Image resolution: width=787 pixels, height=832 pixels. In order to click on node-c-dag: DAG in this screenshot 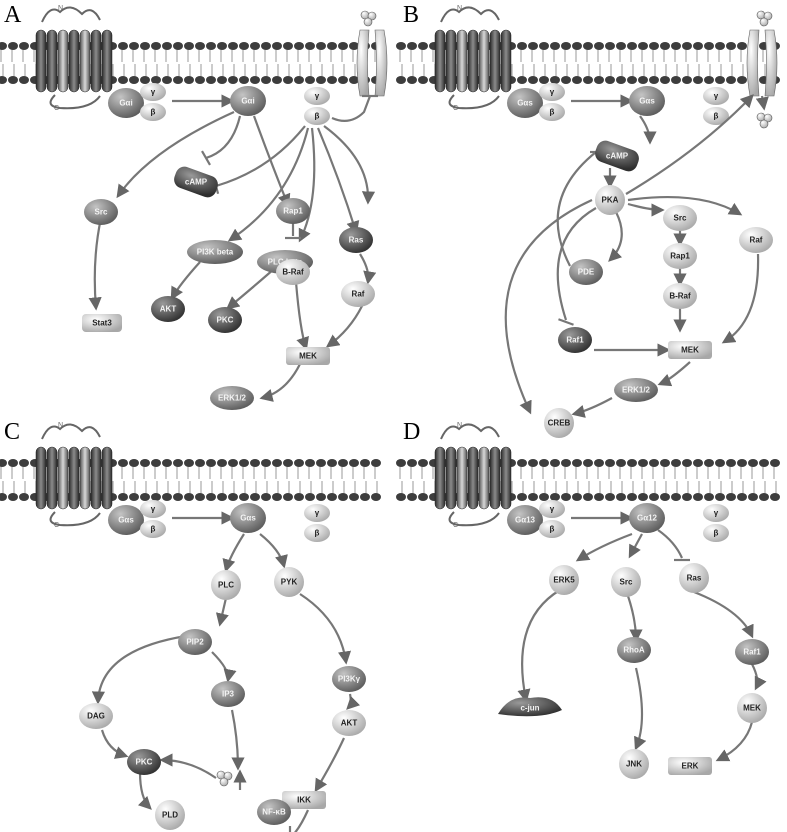, I will do `click(96, 716)`.